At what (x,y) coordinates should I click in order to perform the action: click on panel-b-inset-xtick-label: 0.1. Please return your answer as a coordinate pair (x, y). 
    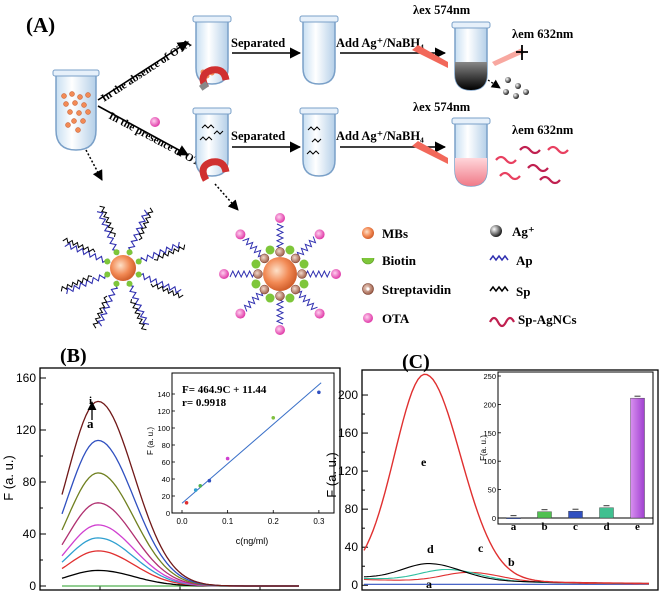
    Looking at the image, I should click on (228, 521).